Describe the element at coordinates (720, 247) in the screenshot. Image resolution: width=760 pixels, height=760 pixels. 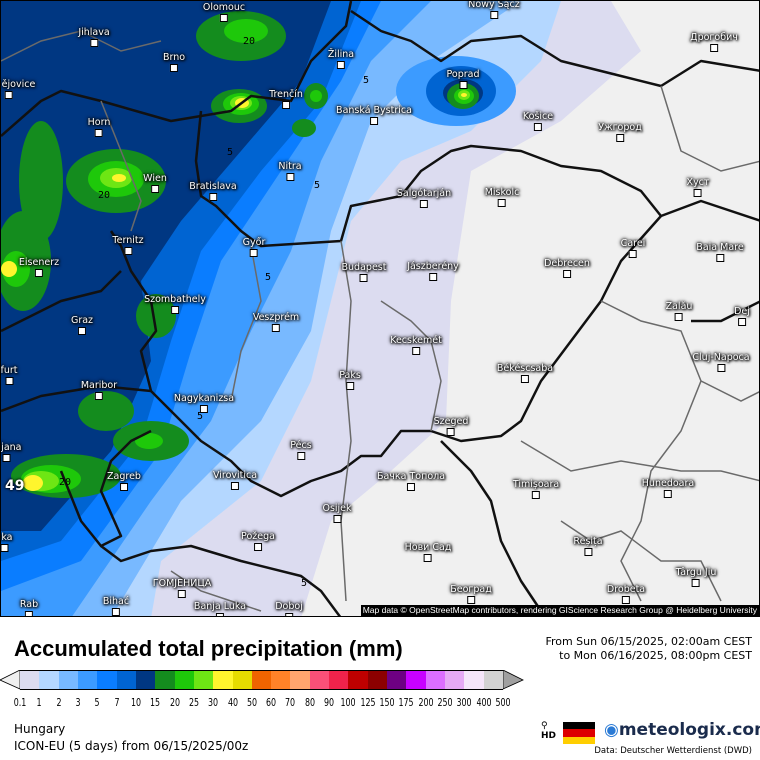
I see `city-name: Baia Mare` at that location.